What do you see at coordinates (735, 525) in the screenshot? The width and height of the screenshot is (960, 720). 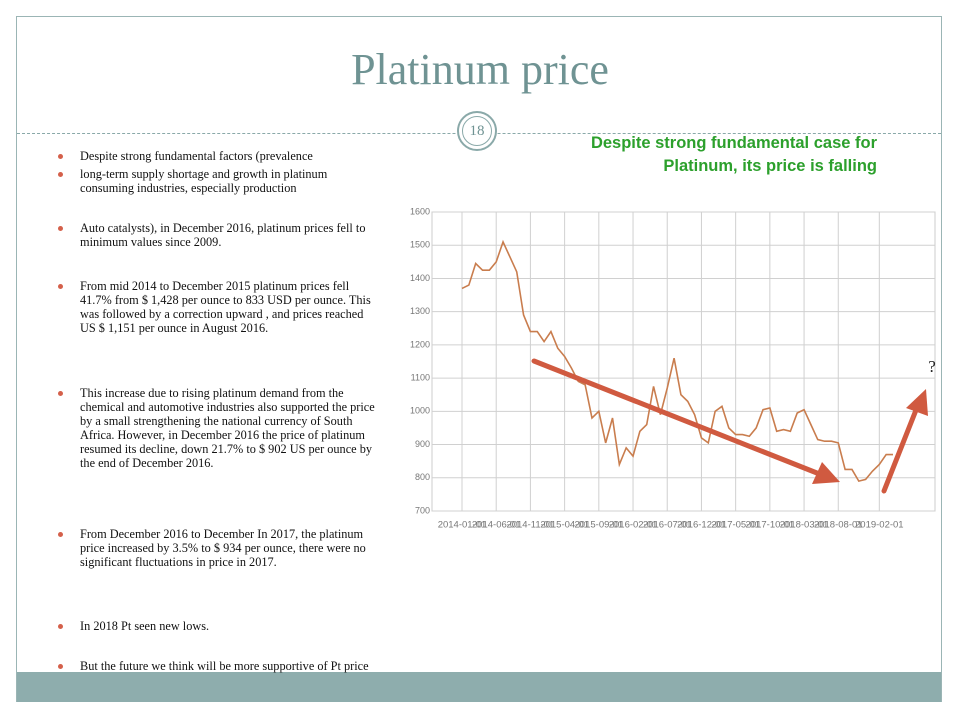 I see `x-tick-label: 2017-05-01` at bounding box center [735, 525].